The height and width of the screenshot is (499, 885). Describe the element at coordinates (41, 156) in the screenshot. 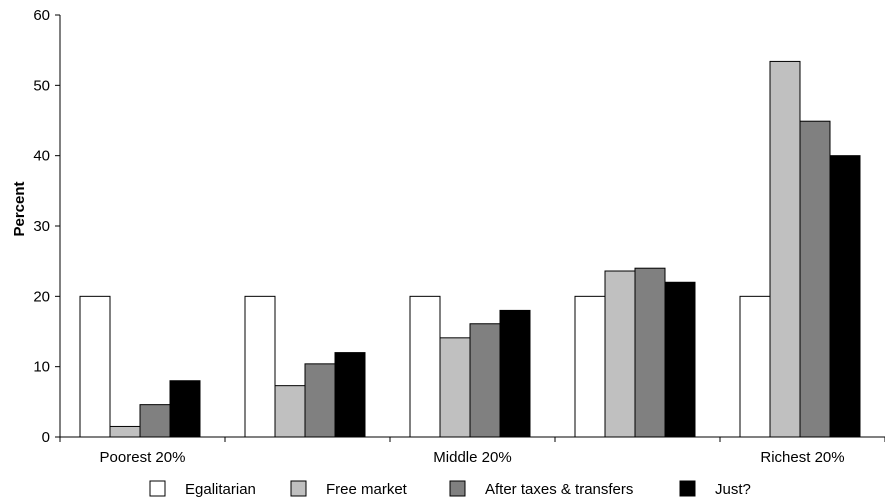

I see `y-tick-label: 40` at that location.